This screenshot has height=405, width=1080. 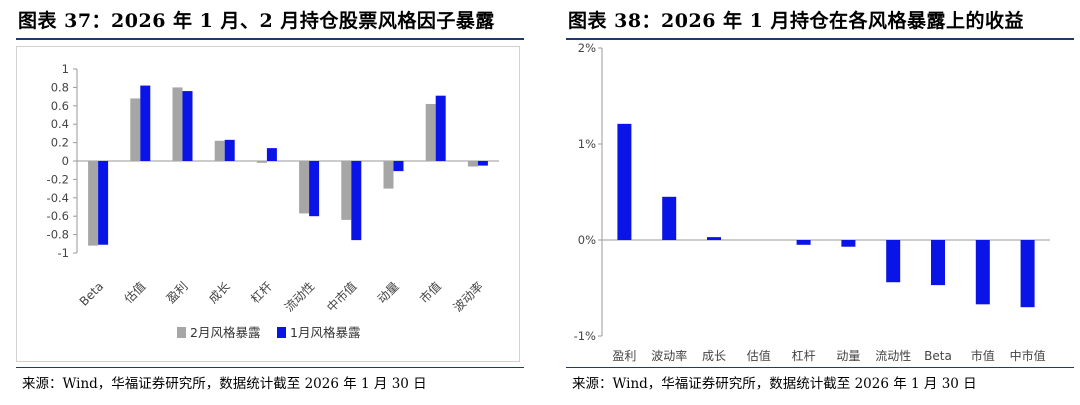 What do you see at coordinates (325, 332) in the screenshot?
I see `legend-label: 1月风格暴露` at bounding box center [325, 332].